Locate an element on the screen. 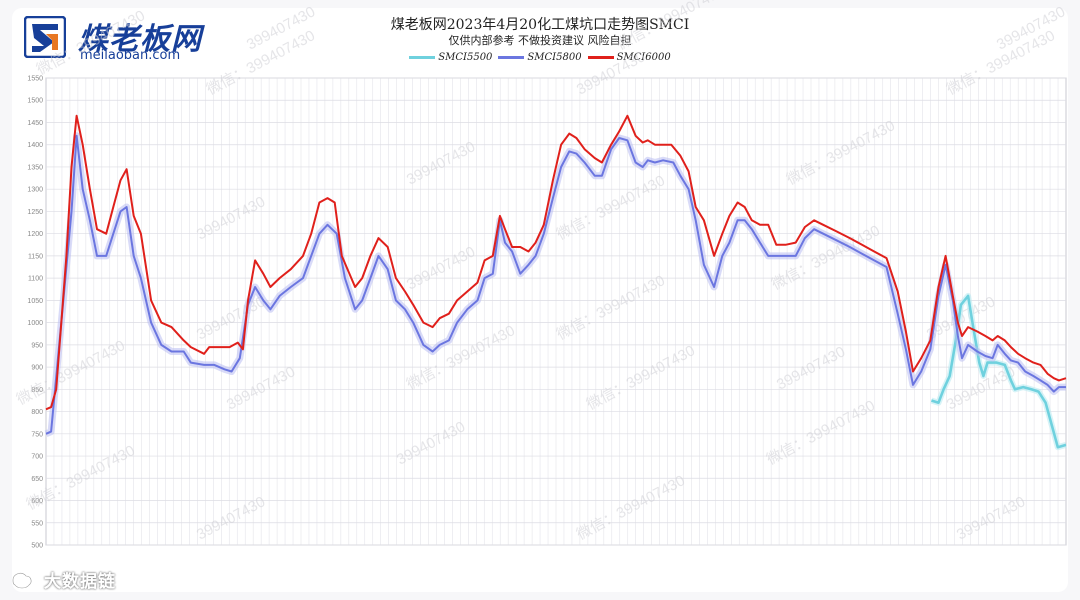 The height and width of the screenshot is (600, 1080). legend-swatch-smci5800 is located at coordinates (511, 57).